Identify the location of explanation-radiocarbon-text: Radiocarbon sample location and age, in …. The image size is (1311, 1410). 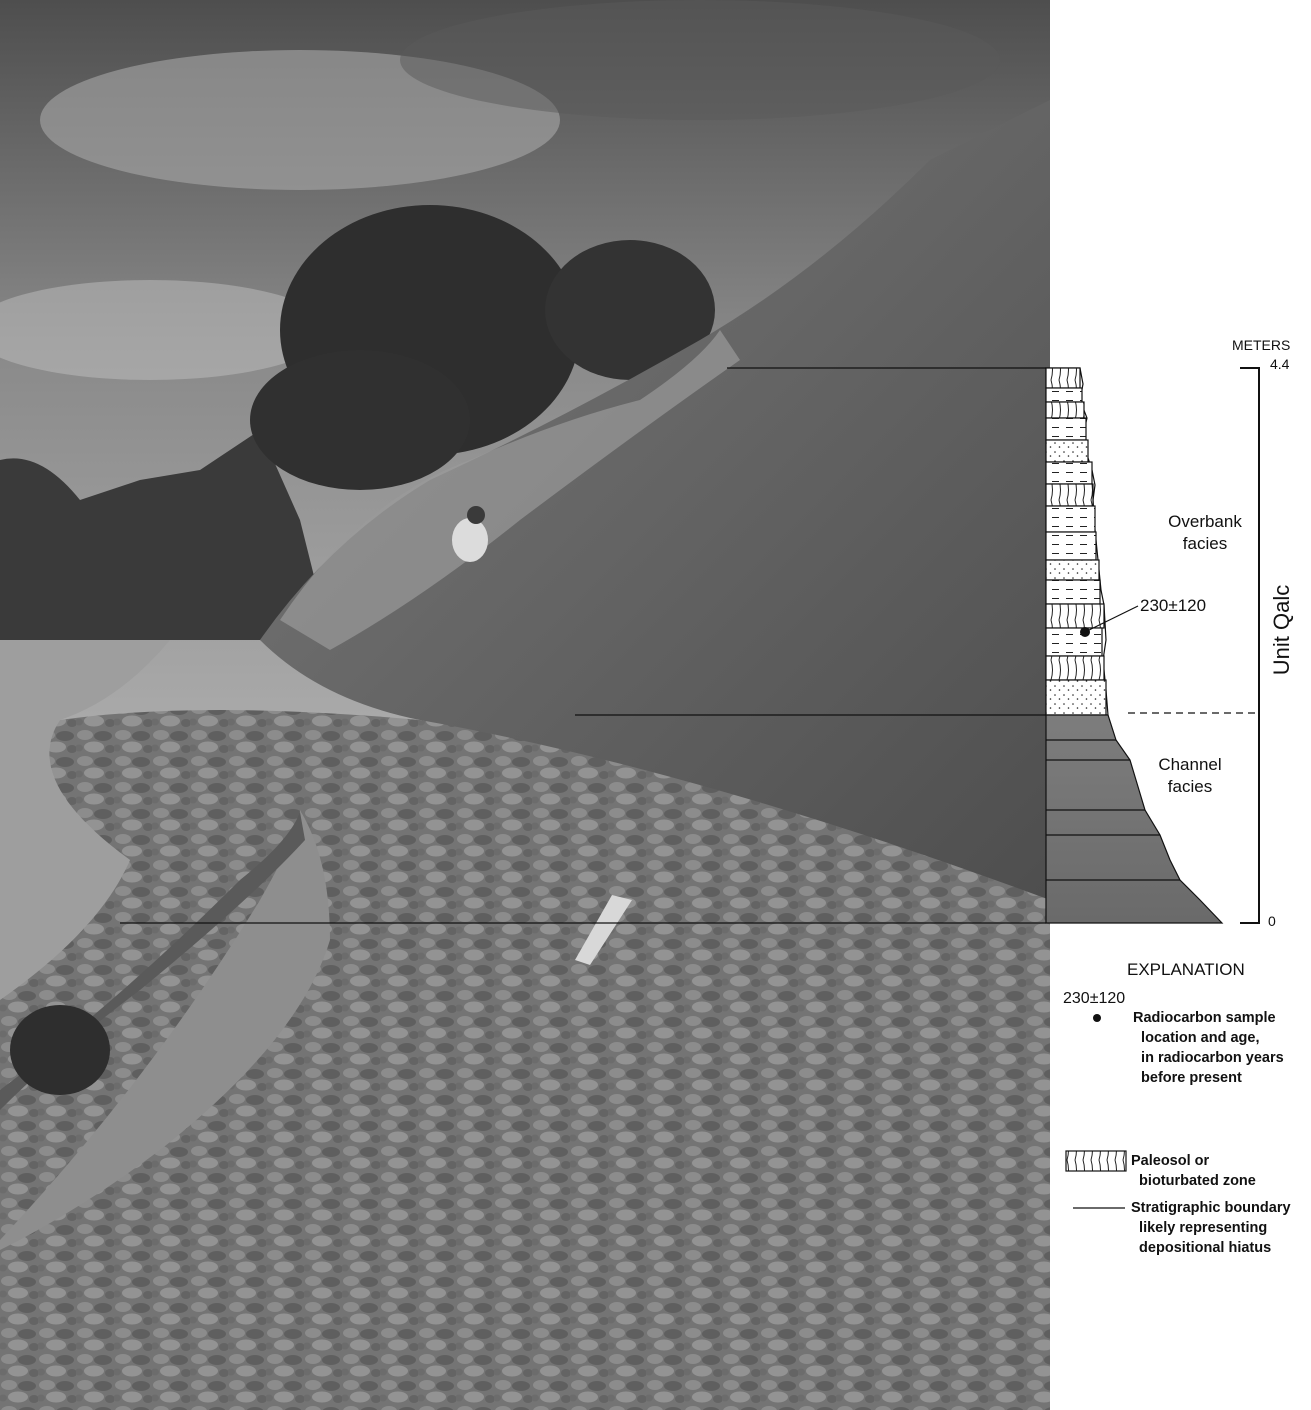
(1208, 1048).